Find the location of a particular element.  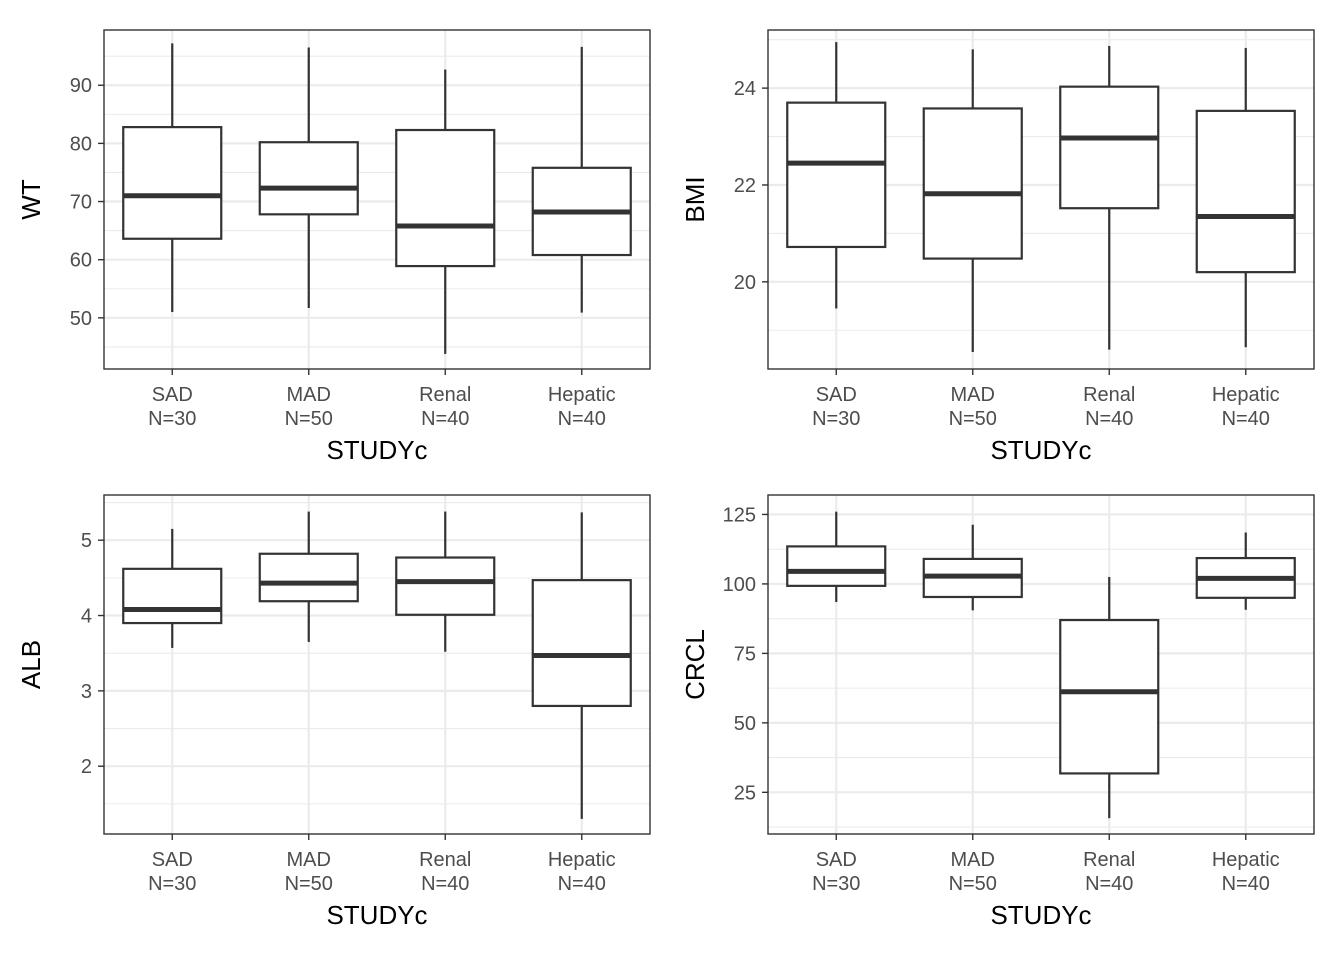

y-axis-title: WT is located at coordinates (31, 199).